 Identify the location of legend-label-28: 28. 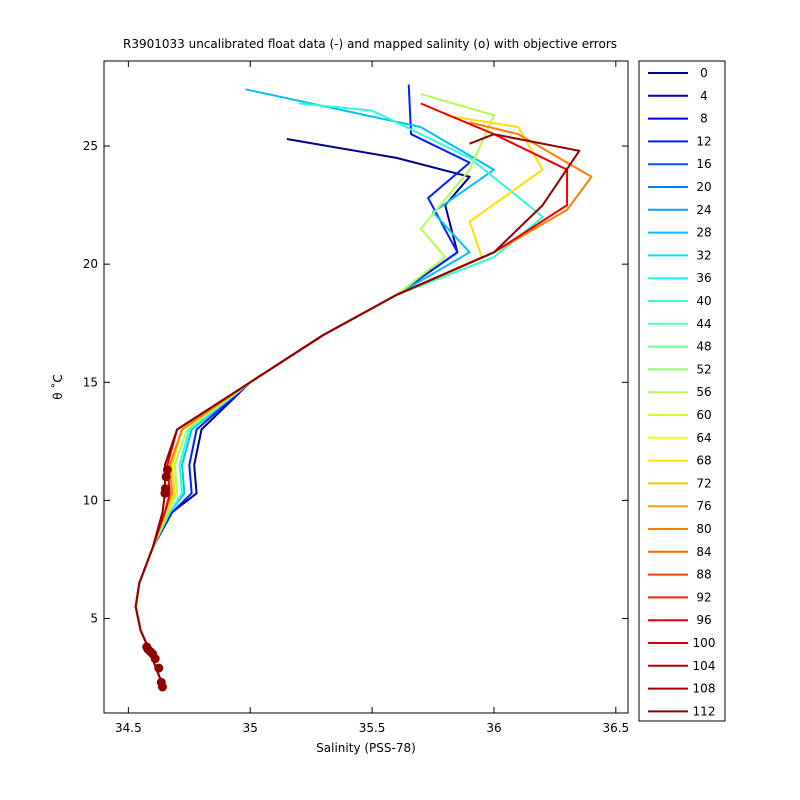
(703, 233).